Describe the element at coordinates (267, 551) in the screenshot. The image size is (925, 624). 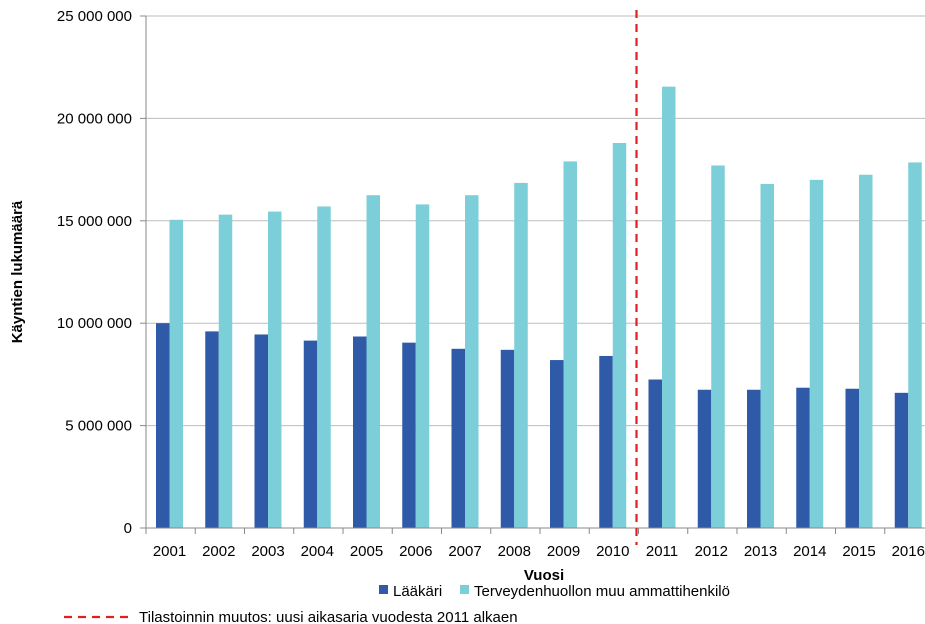
I see `x-tick-label: 2003` at that location.